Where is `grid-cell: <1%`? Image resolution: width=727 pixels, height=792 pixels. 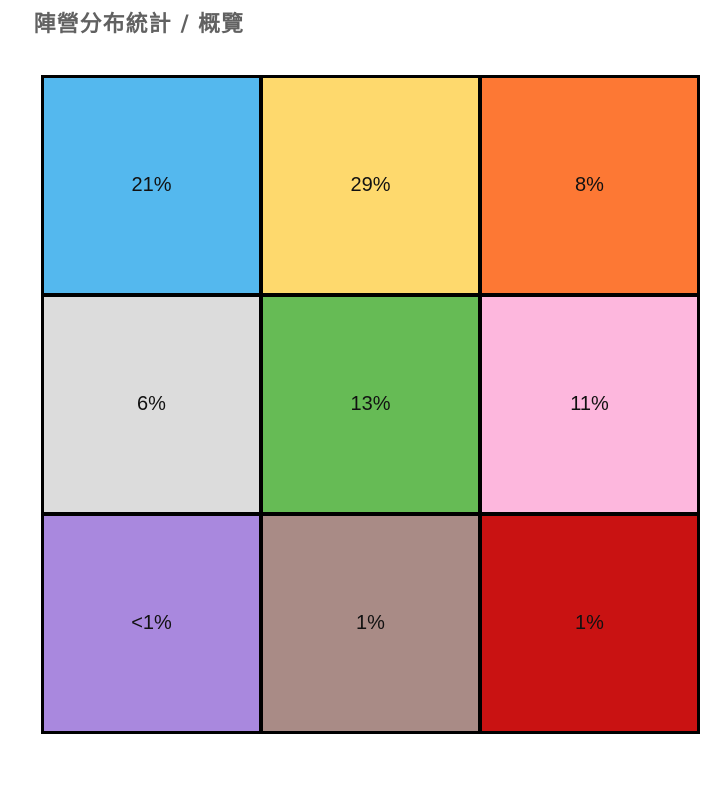
grid-cell: <1% is located at coordinates (151, 623).